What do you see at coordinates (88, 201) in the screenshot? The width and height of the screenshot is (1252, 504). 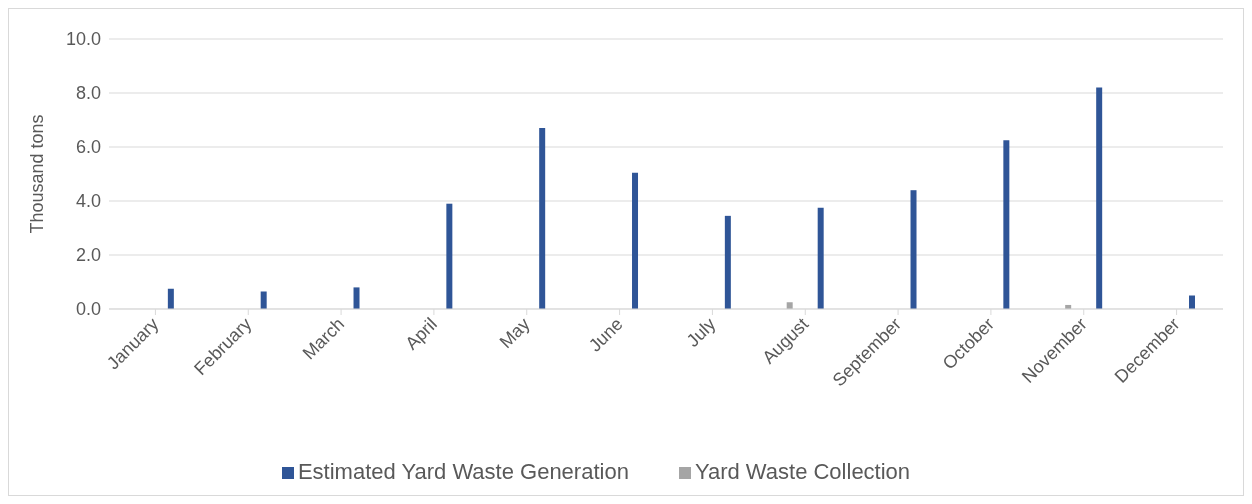 I see `y-tick-label: 4.0` at bounding box center [88, 201].